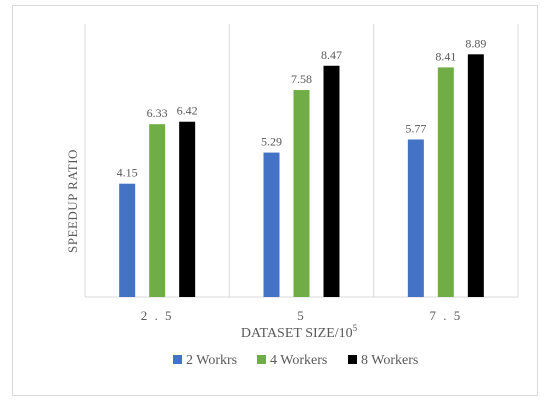 The image size is (550, 403). What do you see at coordinates (211, 360) in the screenshot?
I see `legend-label: 2 Workrs` at bounding box center [211, 360].